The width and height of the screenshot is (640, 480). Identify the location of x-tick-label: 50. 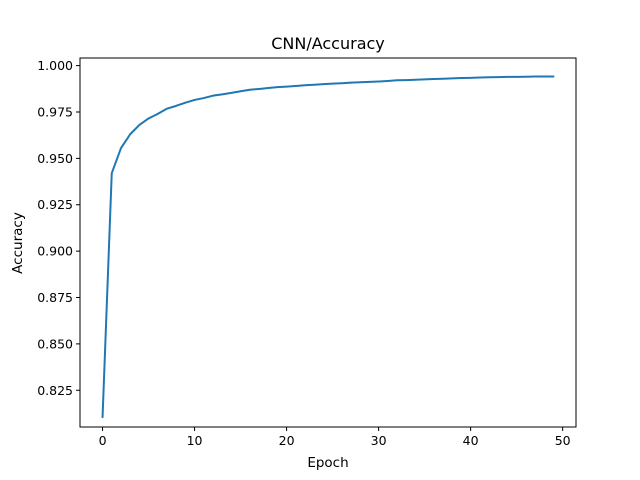
(563, 440).